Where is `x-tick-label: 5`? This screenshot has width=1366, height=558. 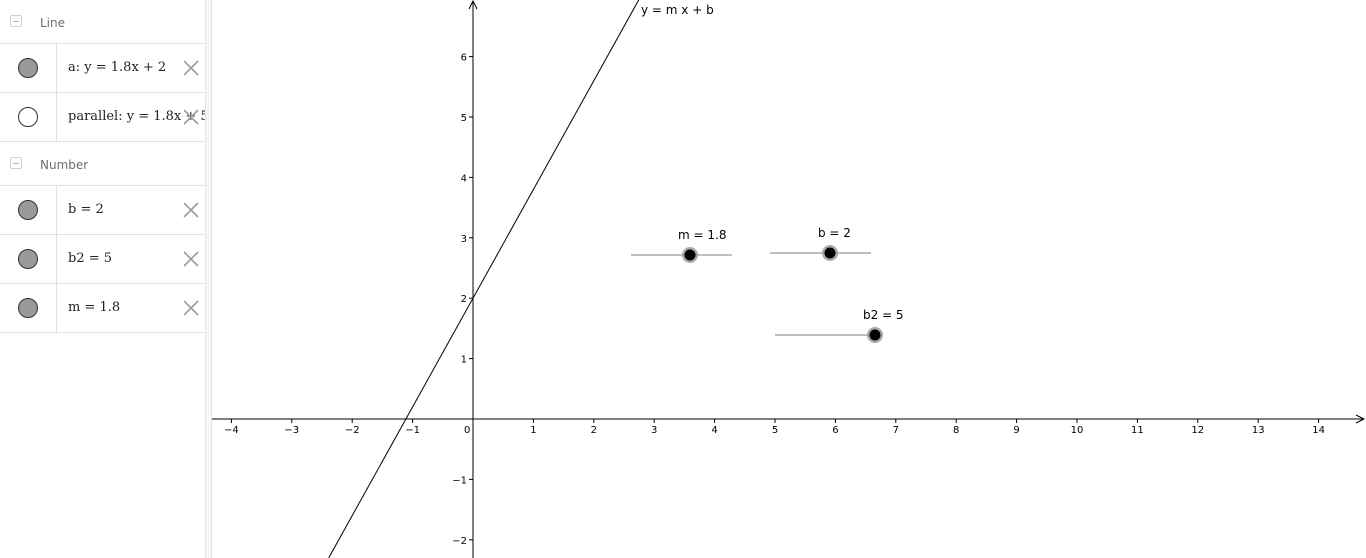 x-tick-label: 5 is located at coordinates (775, 430).